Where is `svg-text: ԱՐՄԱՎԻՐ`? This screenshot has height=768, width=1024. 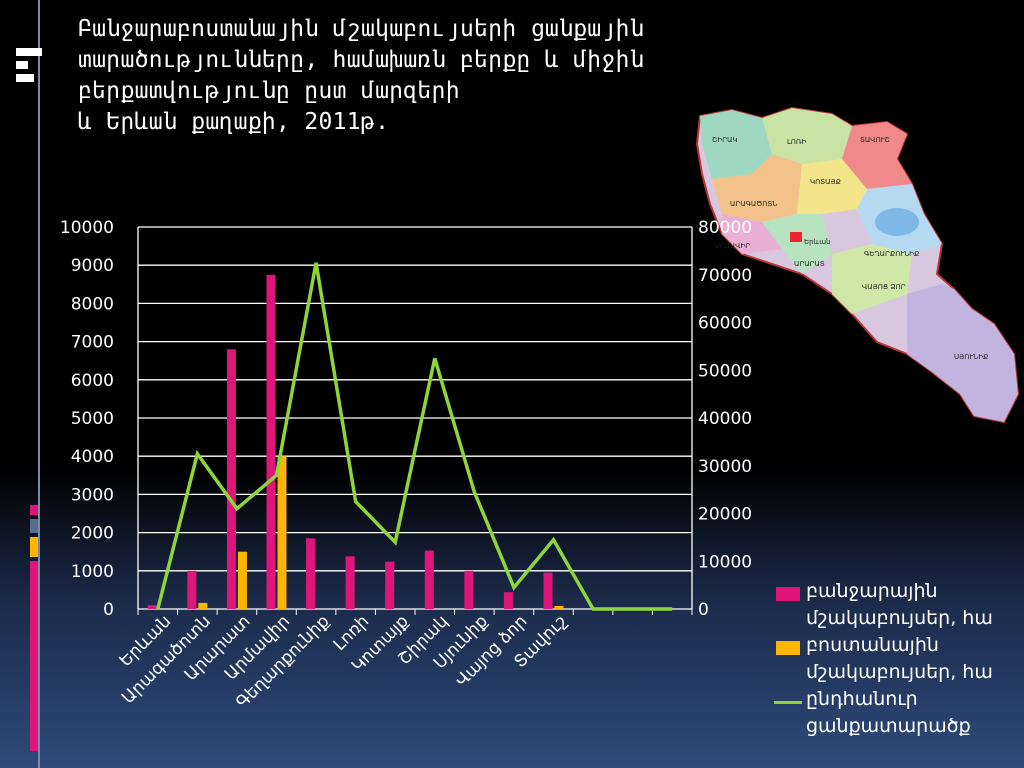
svg-text: ԱՐՄԱՎԻՐ is located at coordinates (732, 246).